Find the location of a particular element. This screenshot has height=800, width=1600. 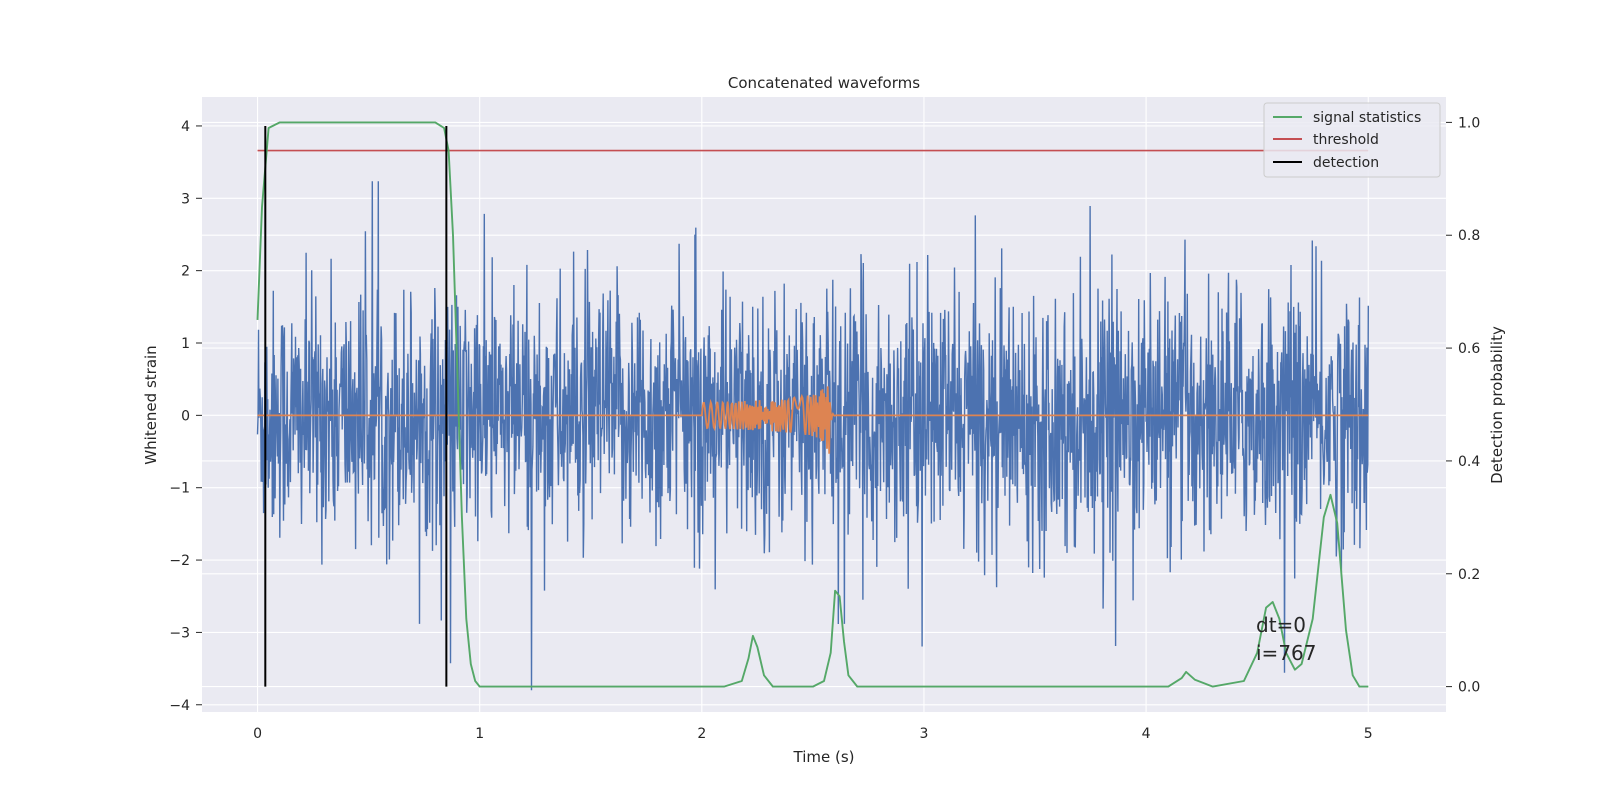

x-tick-label: 2 is located at coordinates (701, 734).